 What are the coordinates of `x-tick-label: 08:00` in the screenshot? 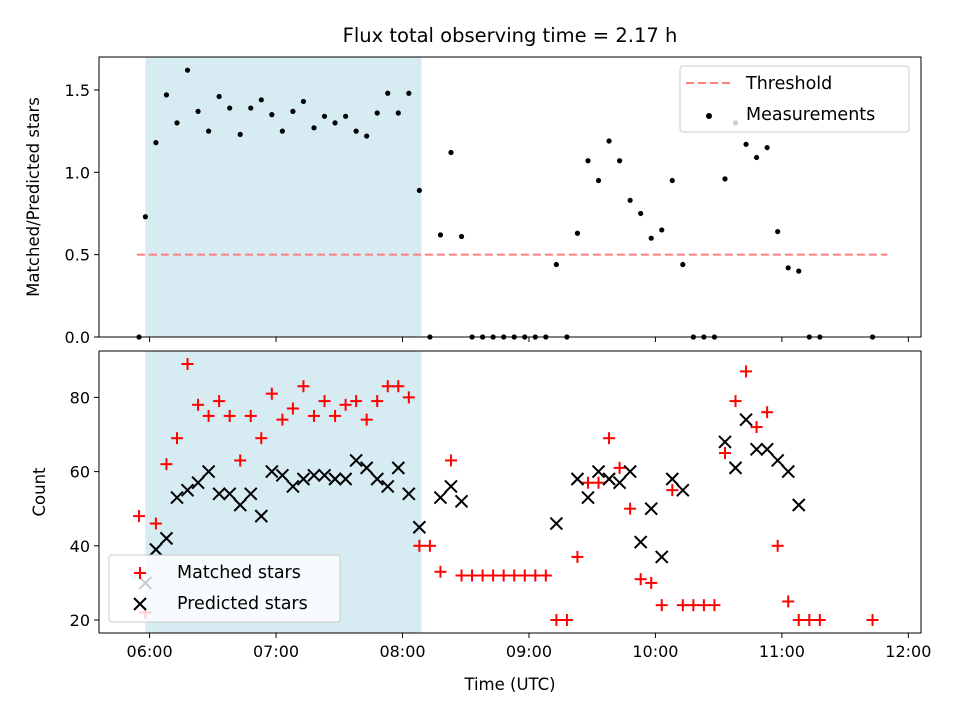 It's located at (402, 651).